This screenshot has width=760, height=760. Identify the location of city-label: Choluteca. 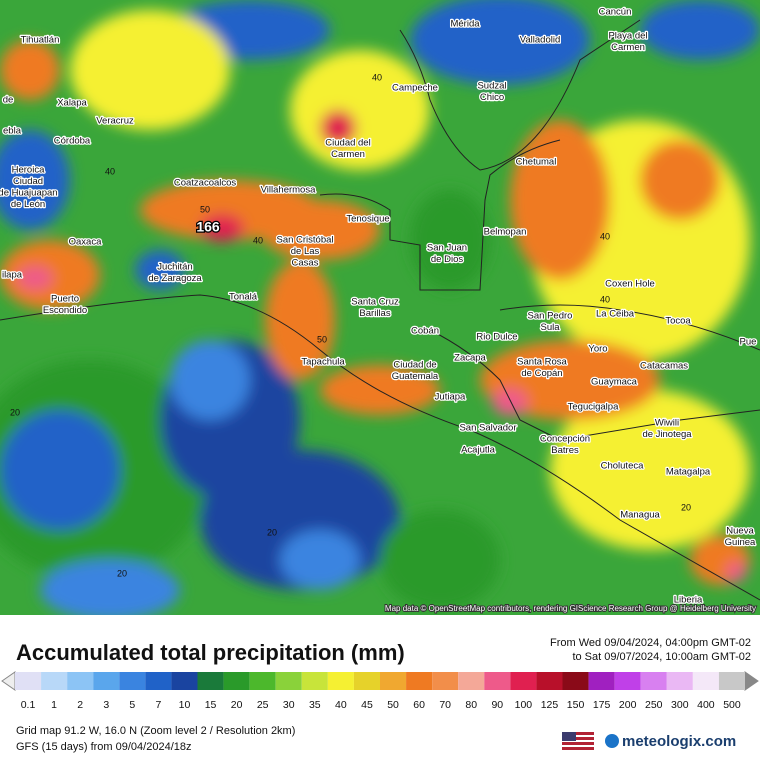
(622, 466).